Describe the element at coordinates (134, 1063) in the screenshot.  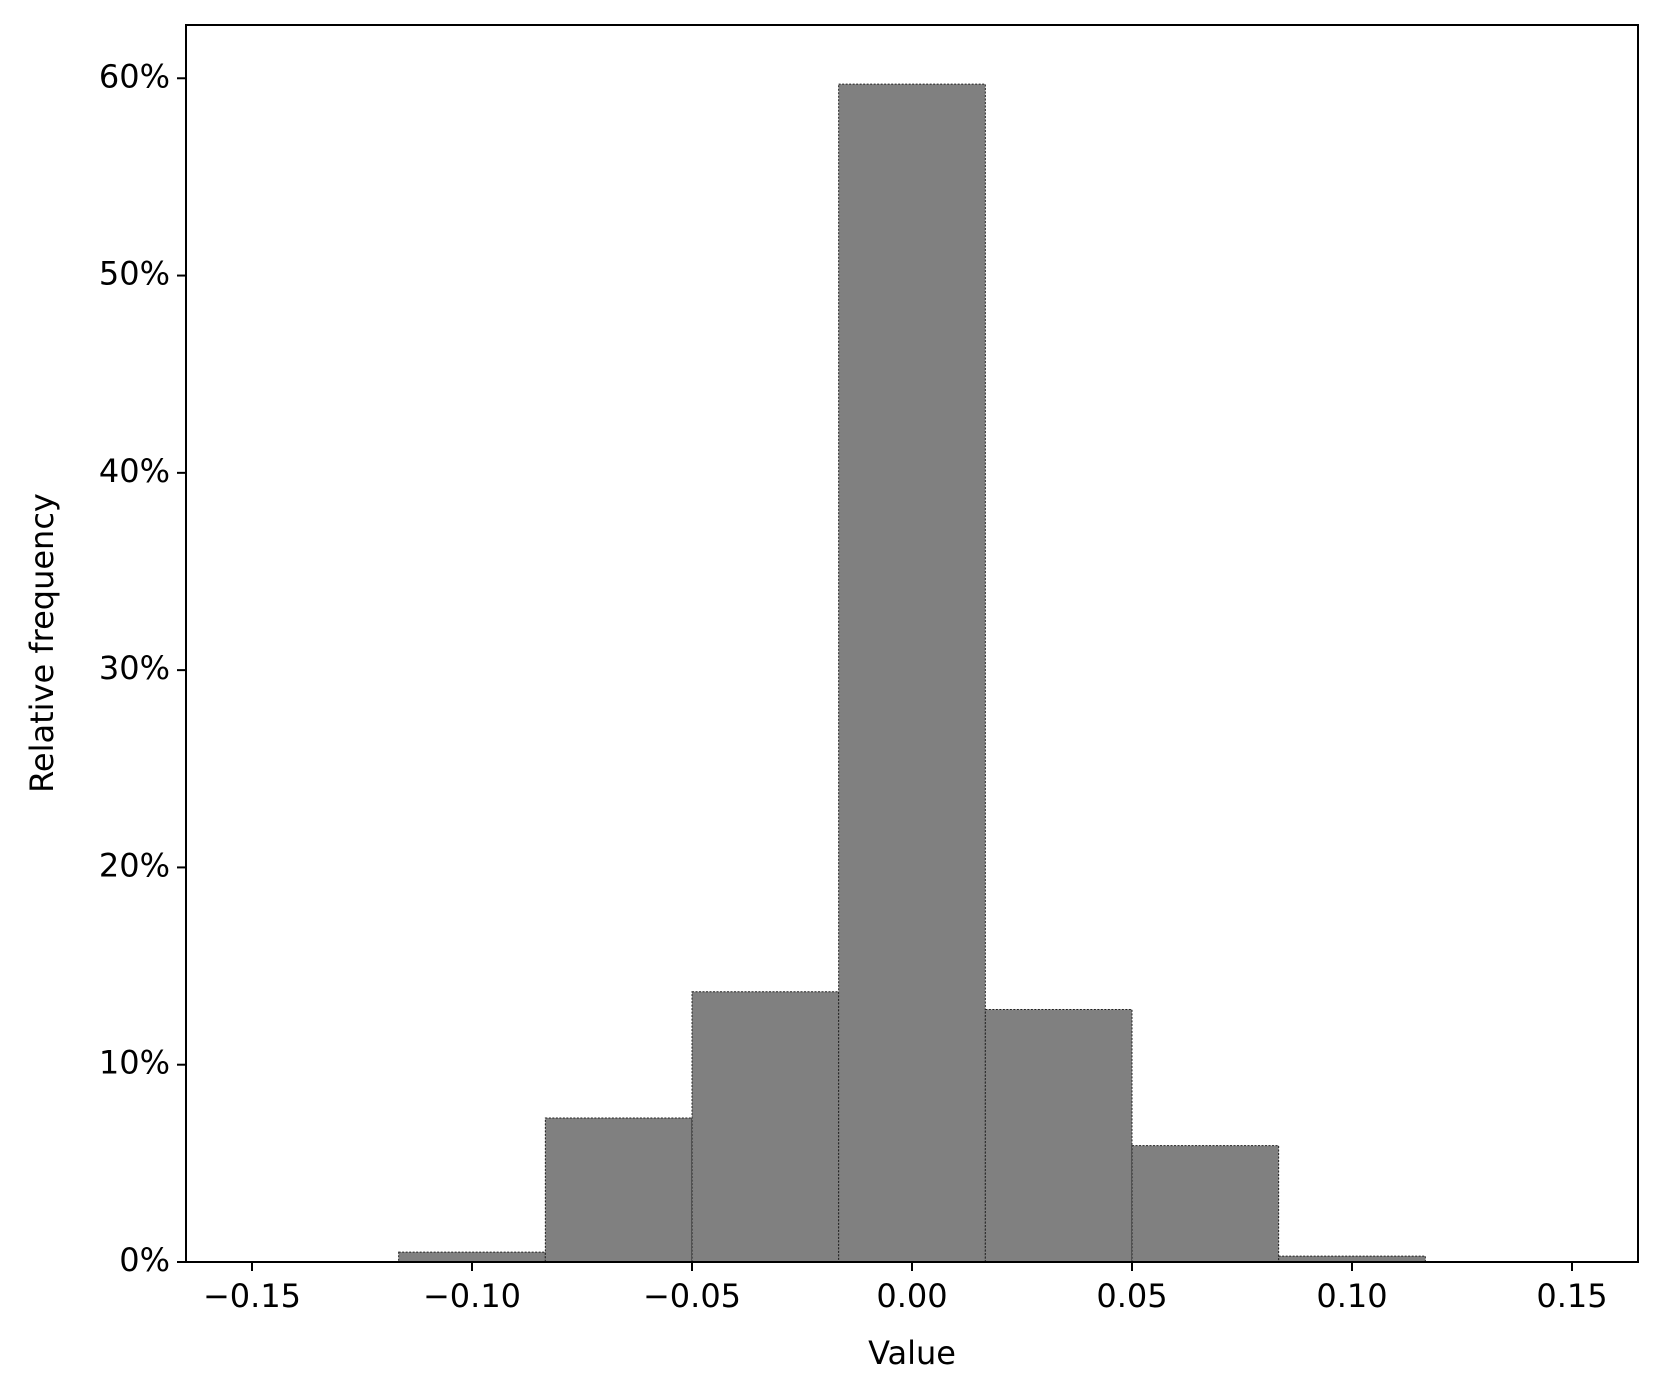
I see `y-tick-label: 10%` at that location.